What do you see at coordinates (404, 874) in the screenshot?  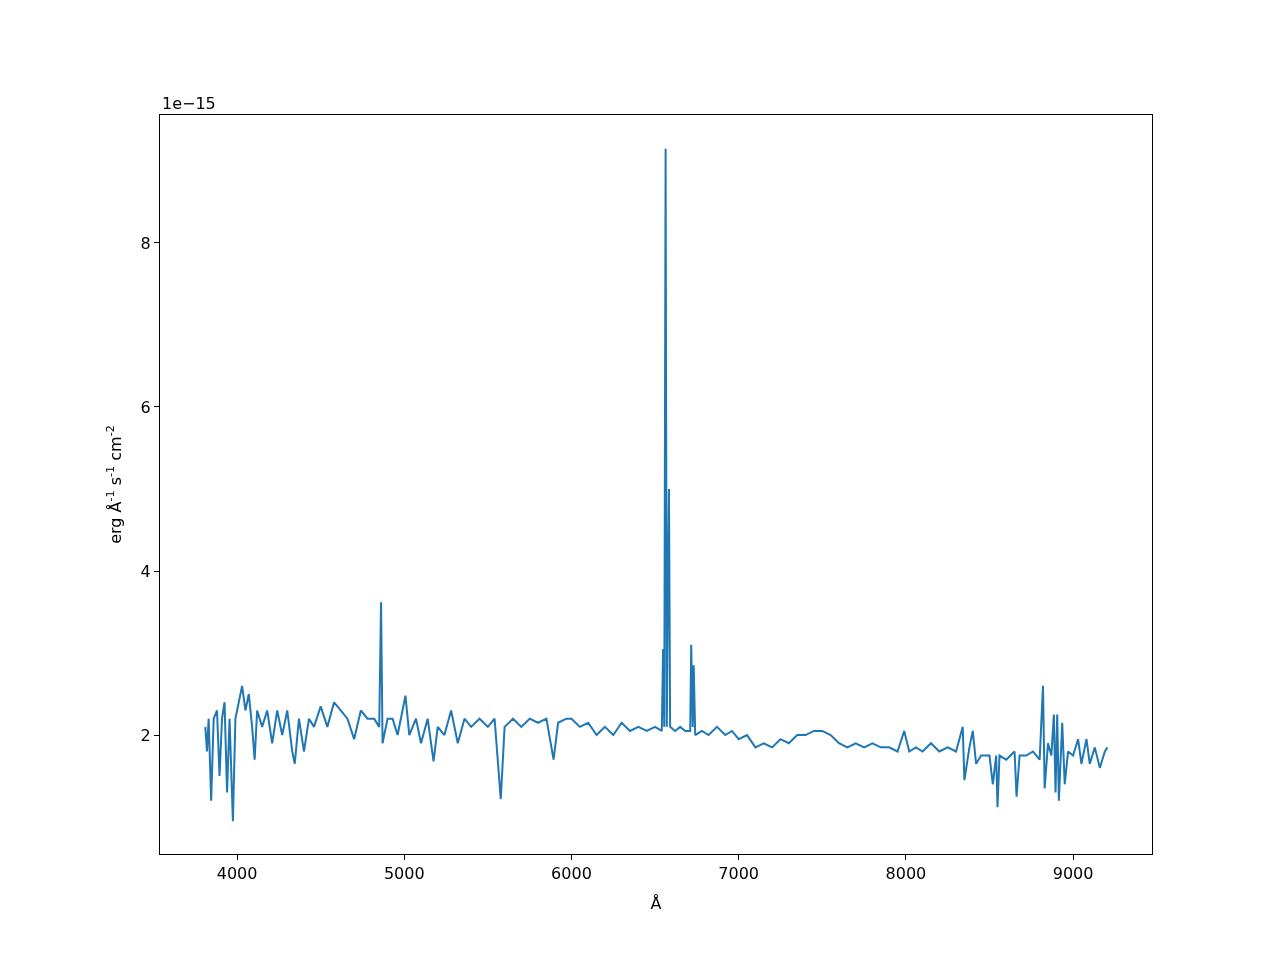 I see `x-tick-label: 5000` at bounding box center [404, 874].